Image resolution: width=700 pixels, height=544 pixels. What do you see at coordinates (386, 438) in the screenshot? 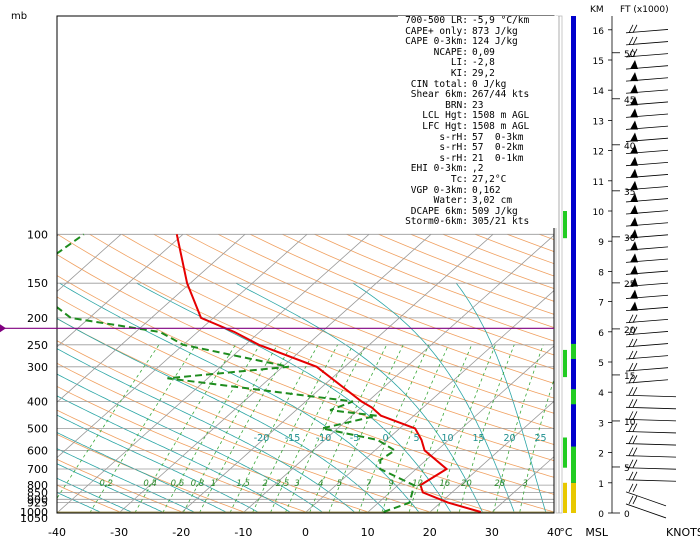
I see `isotherm-label: 0` at bounding box center [386, 438].